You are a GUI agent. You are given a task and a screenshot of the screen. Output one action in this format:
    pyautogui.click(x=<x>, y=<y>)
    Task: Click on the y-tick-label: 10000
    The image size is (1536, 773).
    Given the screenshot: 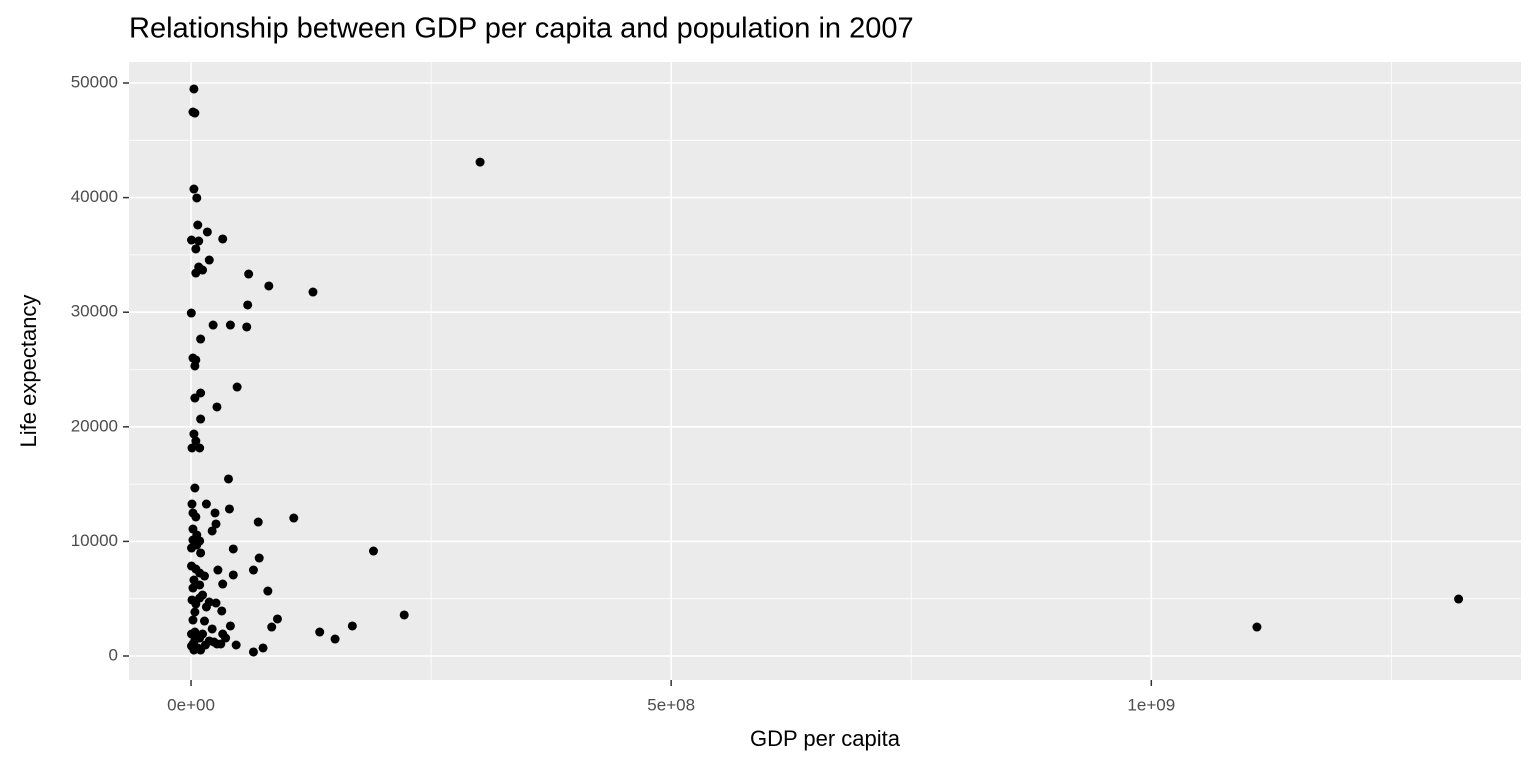 What is the action you would take?
    pyautogui.click(x=94, y=540)
    